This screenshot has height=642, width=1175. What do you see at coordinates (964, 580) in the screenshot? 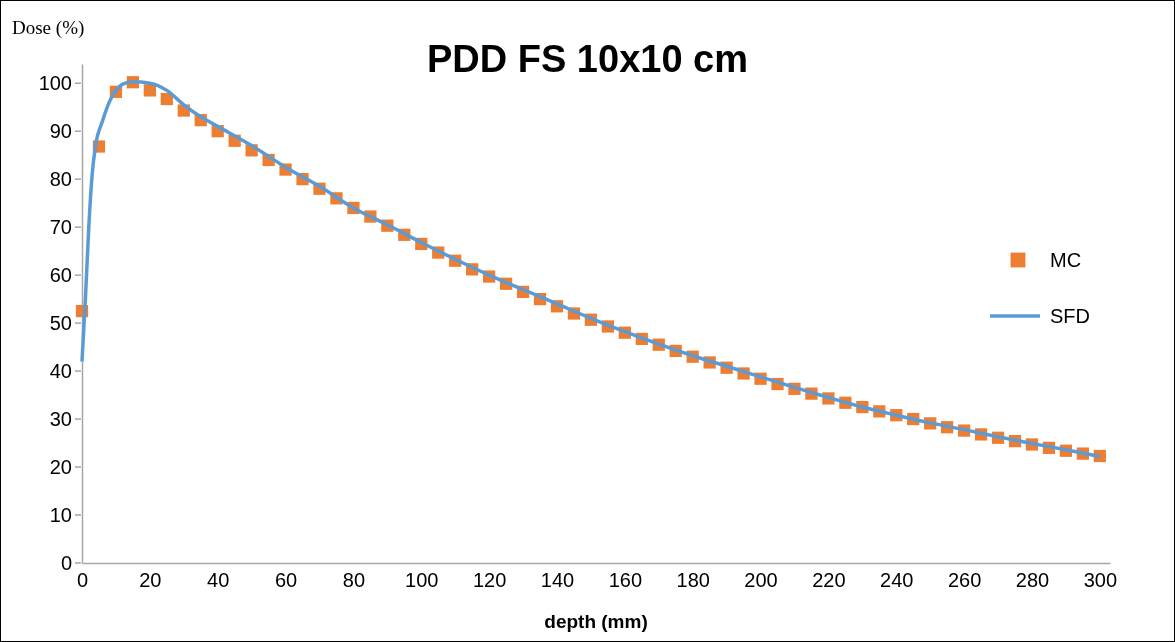
I see `x-tick-label: 260` at bounding box center [964, 580].